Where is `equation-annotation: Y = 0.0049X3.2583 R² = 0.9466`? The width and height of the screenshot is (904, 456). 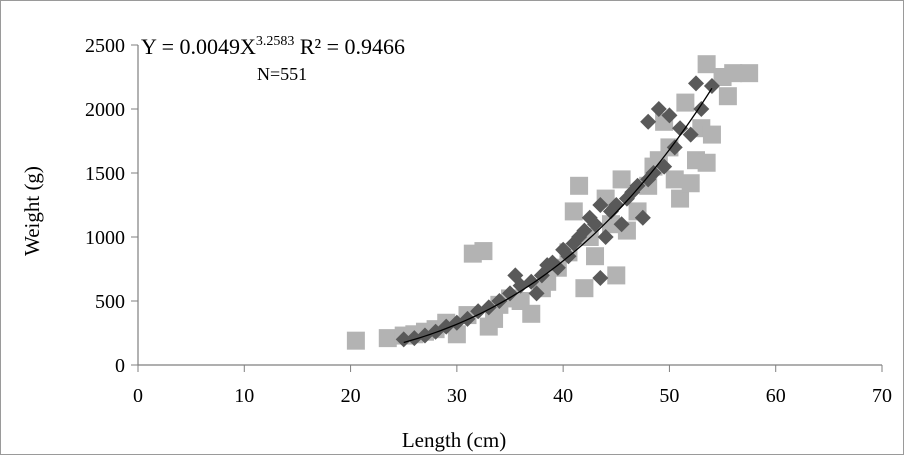 equation-annotation: Y = 0.0049X3.2583 R² = 0.9466 is located at coordinates (273, 46).